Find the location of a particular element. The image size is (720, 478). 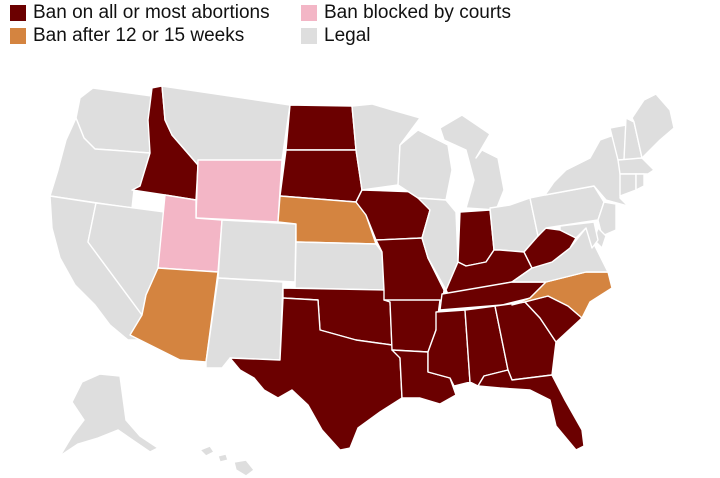

state-SD is located at coordinates (321, 176).